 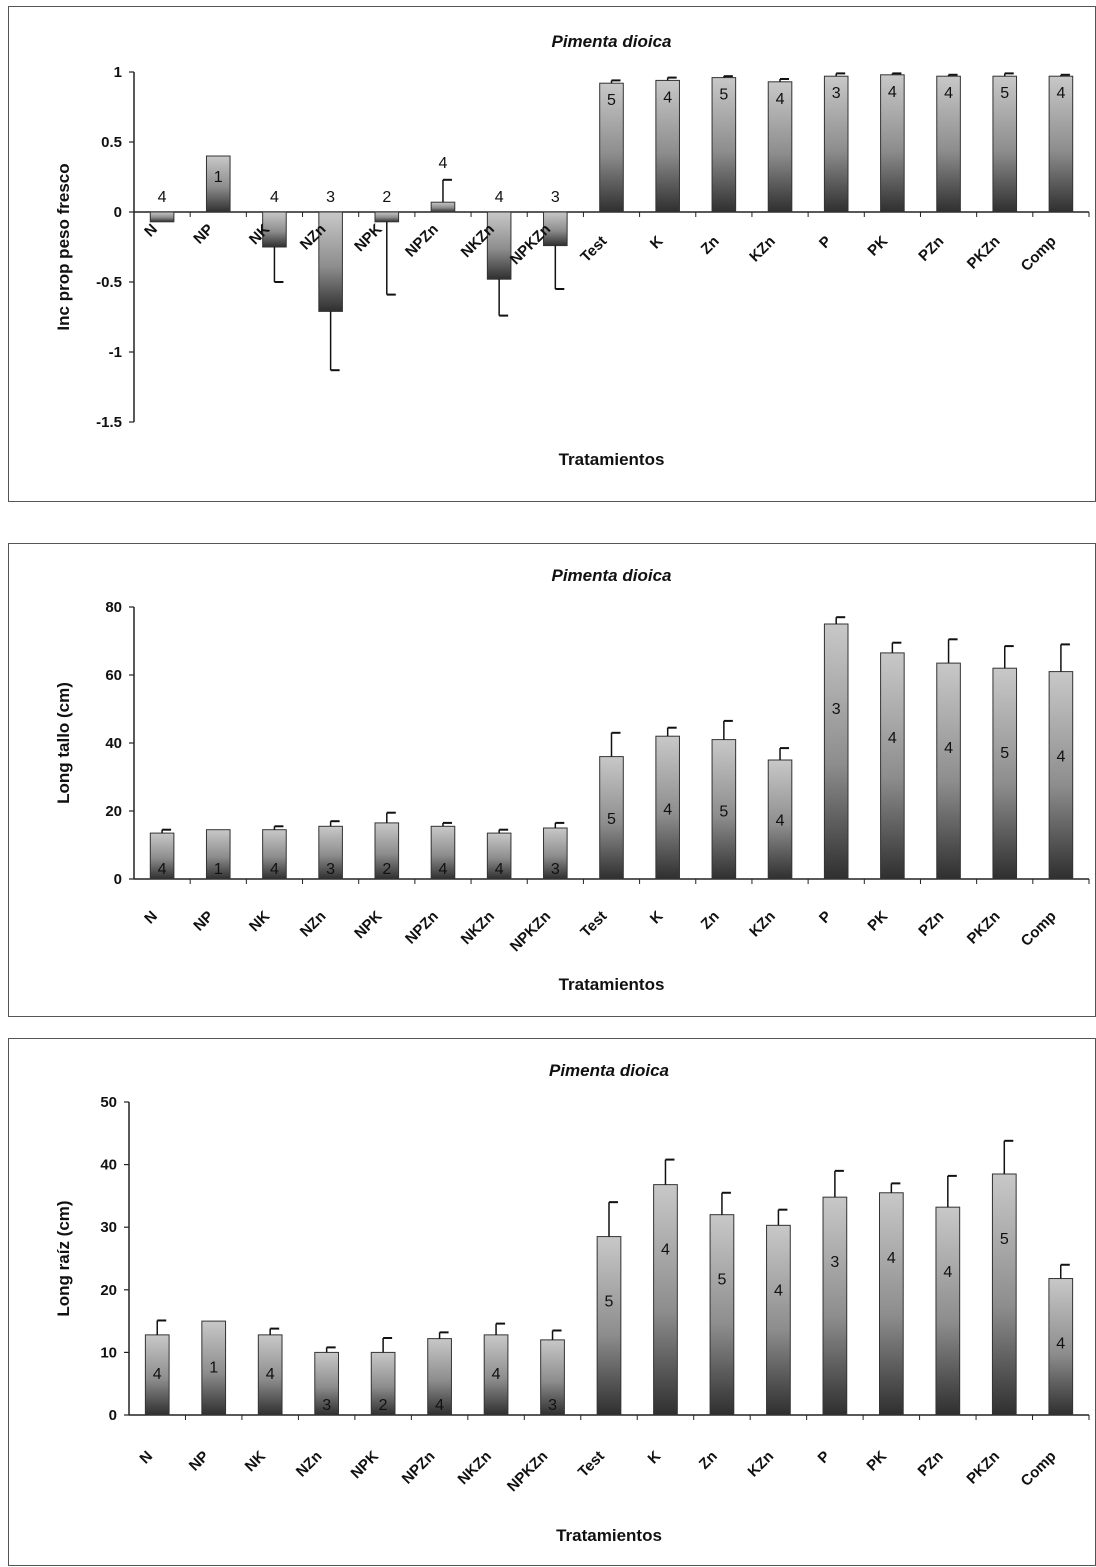 What do you see at coordinates (259, 921) in the screenshot?
I see `x-tick-label-NK: NK` at bounding box center [259, 921].